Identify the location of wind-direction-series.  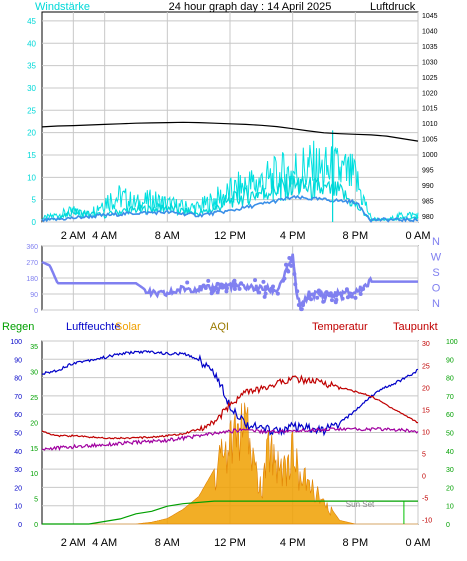
(229, 282).